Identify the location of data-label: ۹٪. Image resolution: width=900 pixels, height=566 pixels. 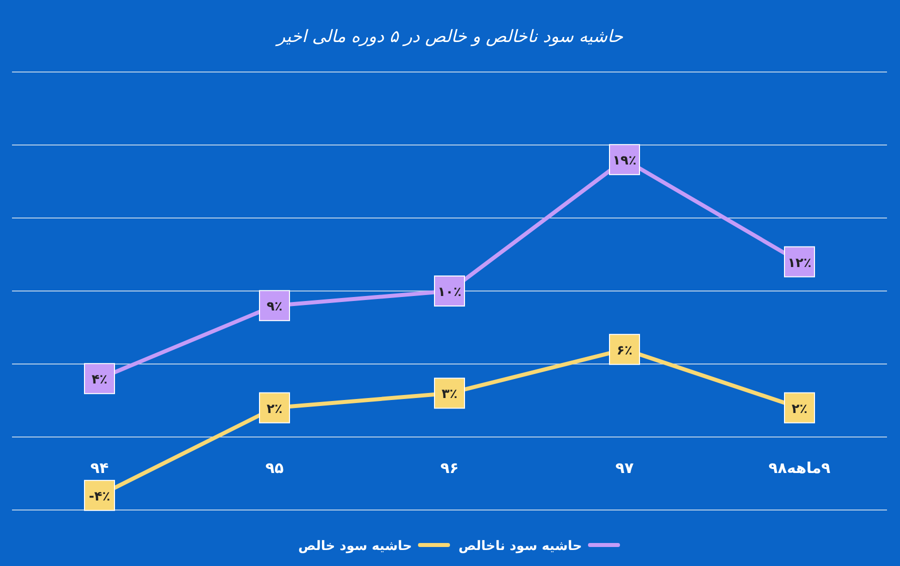
(274, 307).